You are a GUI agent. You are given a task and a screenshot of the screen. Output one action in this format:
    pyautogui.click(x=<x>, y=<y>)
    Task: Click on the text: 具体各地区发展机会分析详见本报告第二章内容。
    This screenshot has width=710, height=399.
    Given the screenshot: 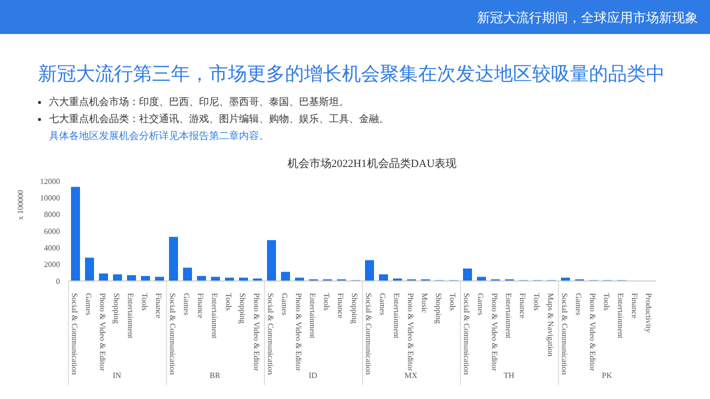 What is the action you would take?
    pyautogui.click(x=159, y=136)
    